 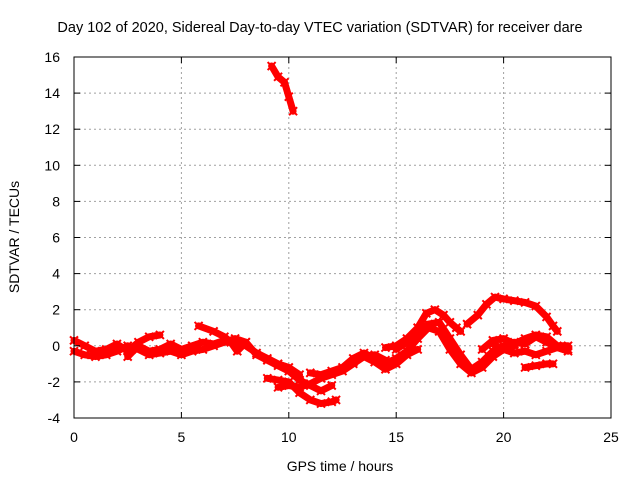 What do you see at coordinates (52, 129) in the screenshot?
I see `y-tick-label: 12` at bounding box center [52, 129].